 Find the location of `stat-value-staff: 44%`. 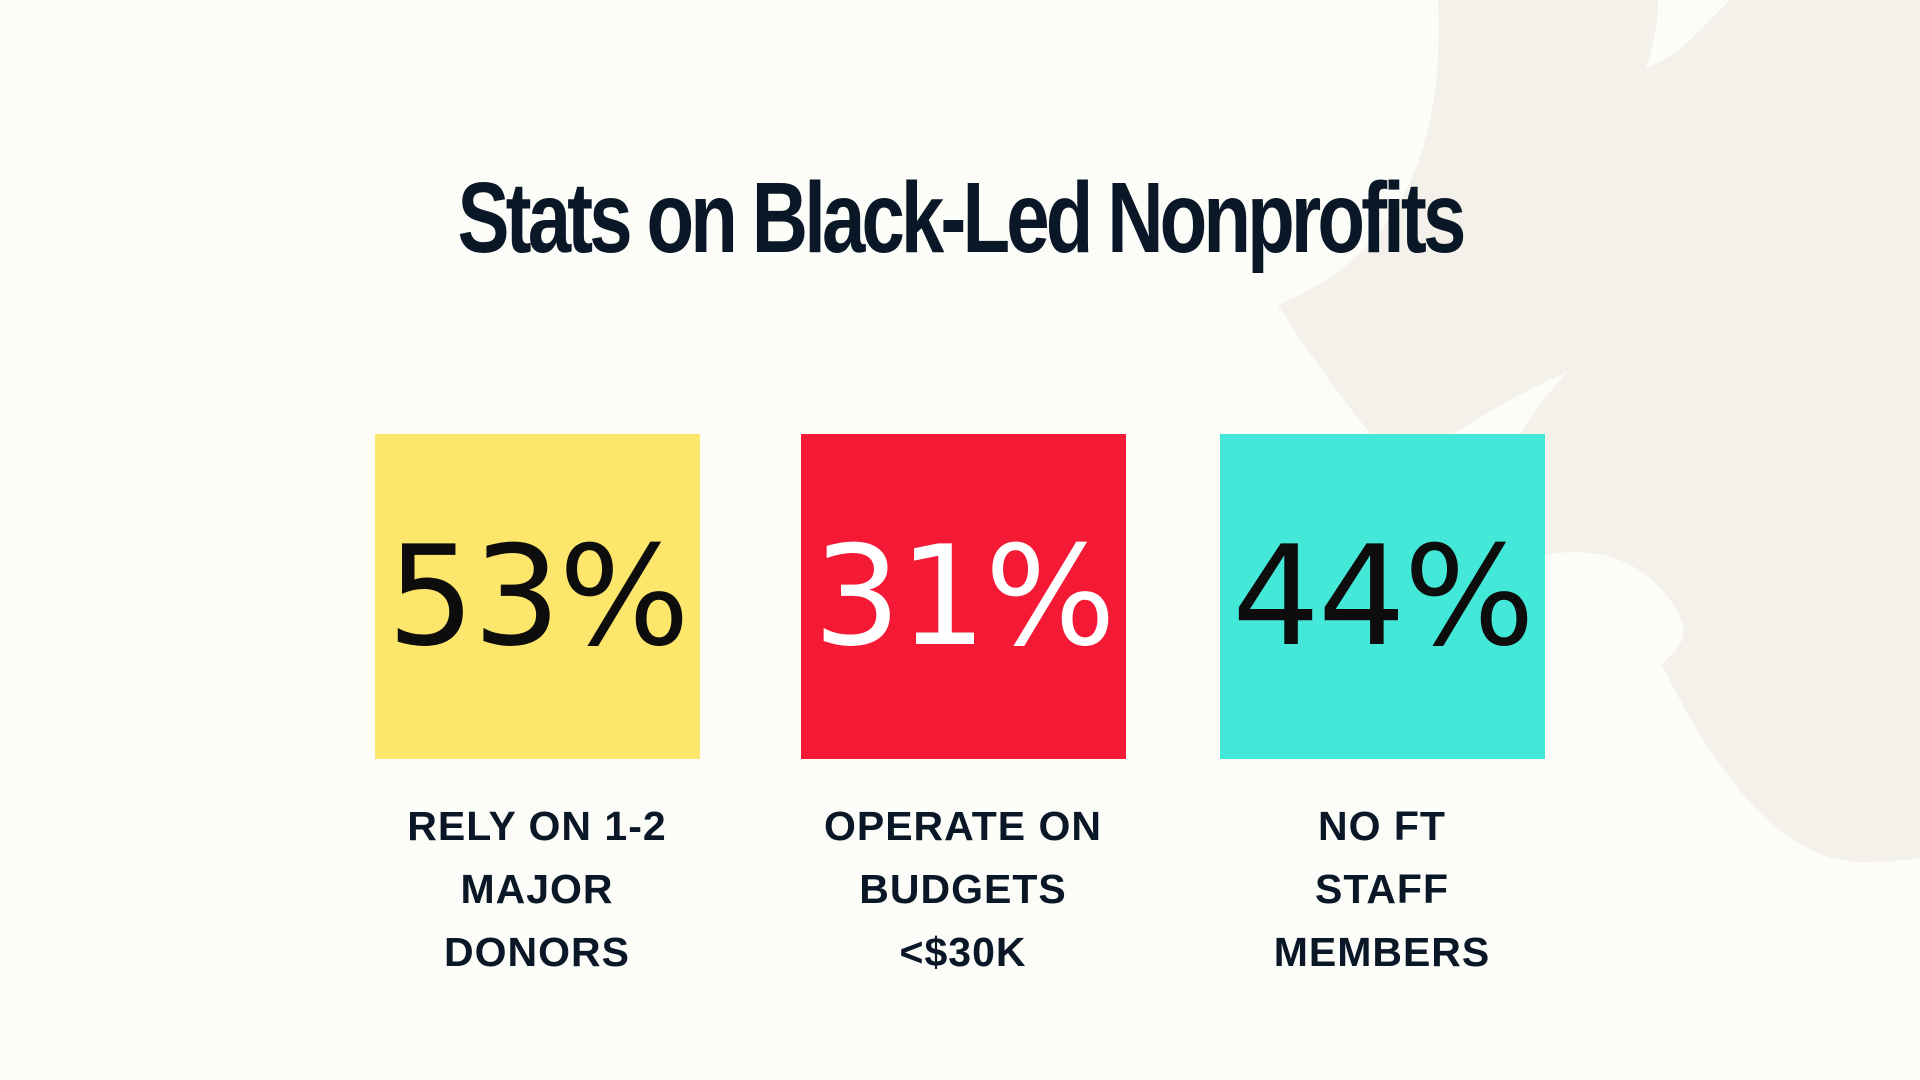

stat-value-staff: 44% is located at coordinates (1383, 596).